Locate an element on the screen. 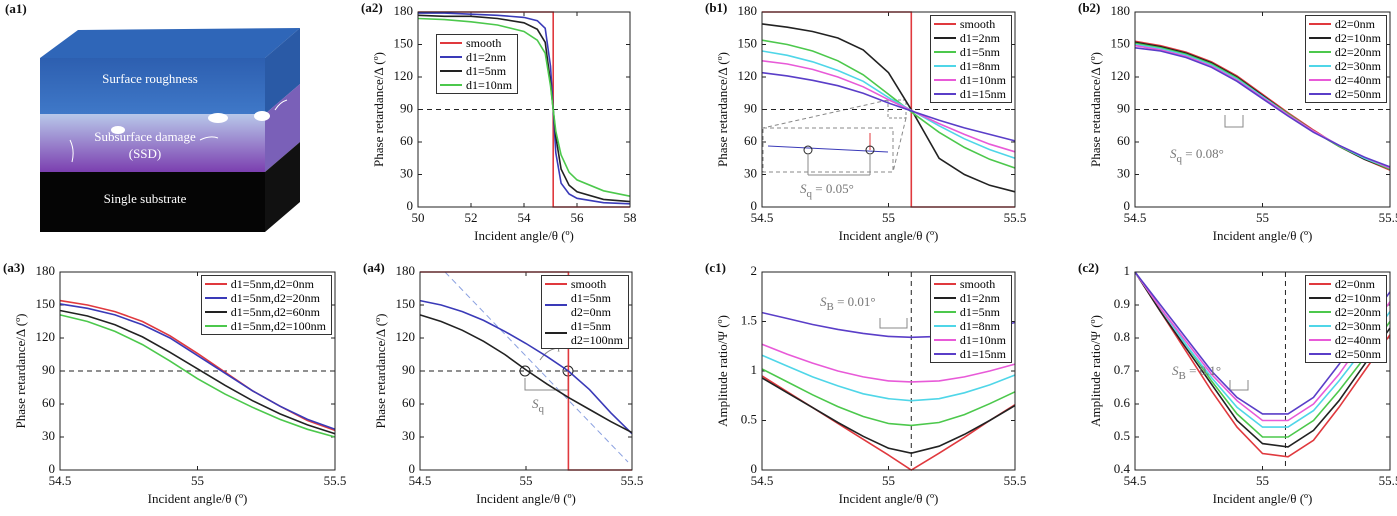  legend-entry: d1=8nm is located at coordinates (969, 66).